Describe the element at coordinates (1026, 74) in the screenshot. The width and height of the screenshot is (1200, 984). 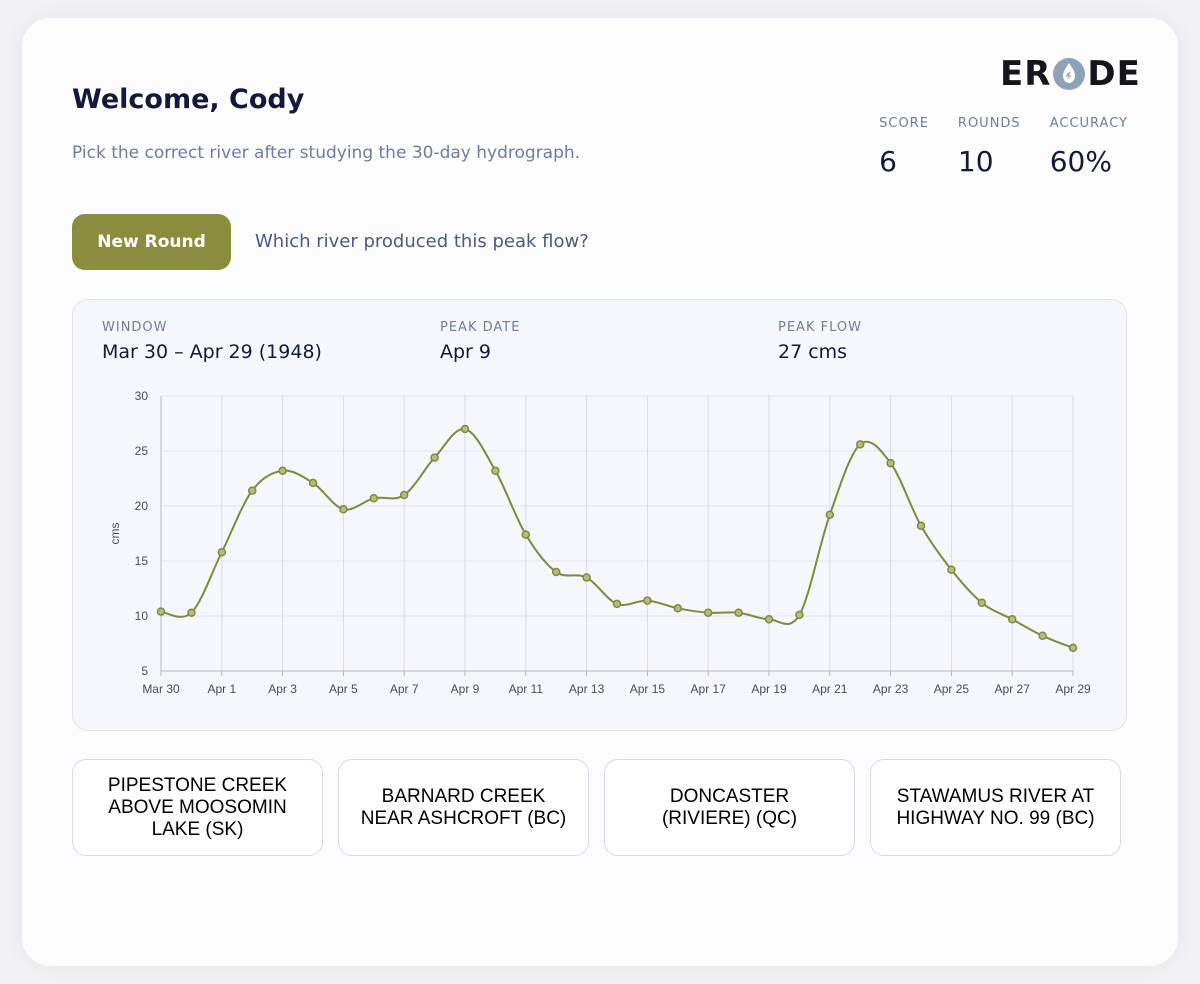
I see `logo-text-er: ER` at that location.